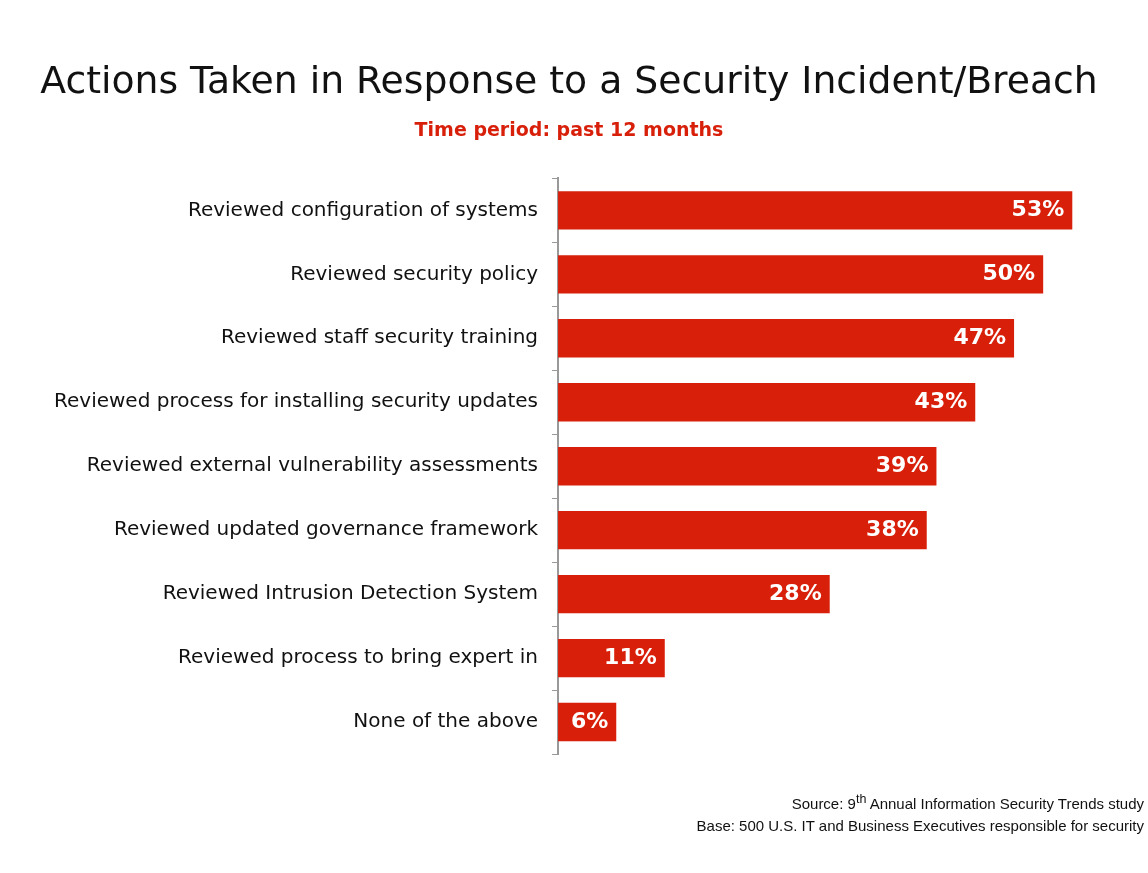 The width and height of the screenshot is (1148, 873). I want to click on data-label: 53%, so click(1038, 209).